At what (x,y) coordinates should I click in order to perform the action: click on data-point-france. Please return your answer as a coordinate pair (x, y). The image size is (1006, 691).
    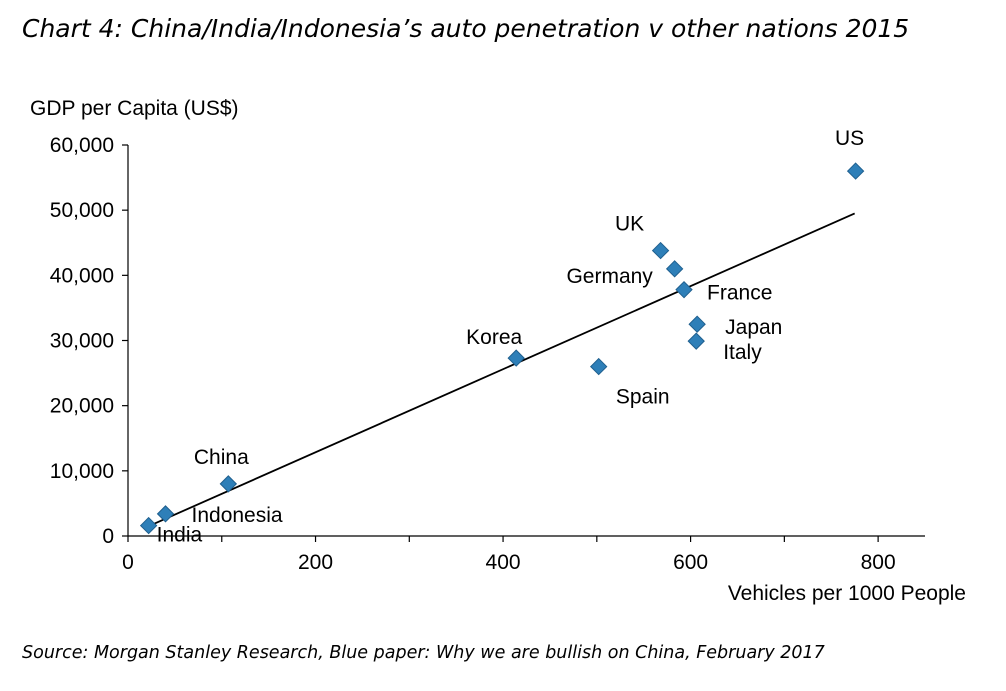
    Looking at the image, I should click on (684, 289).